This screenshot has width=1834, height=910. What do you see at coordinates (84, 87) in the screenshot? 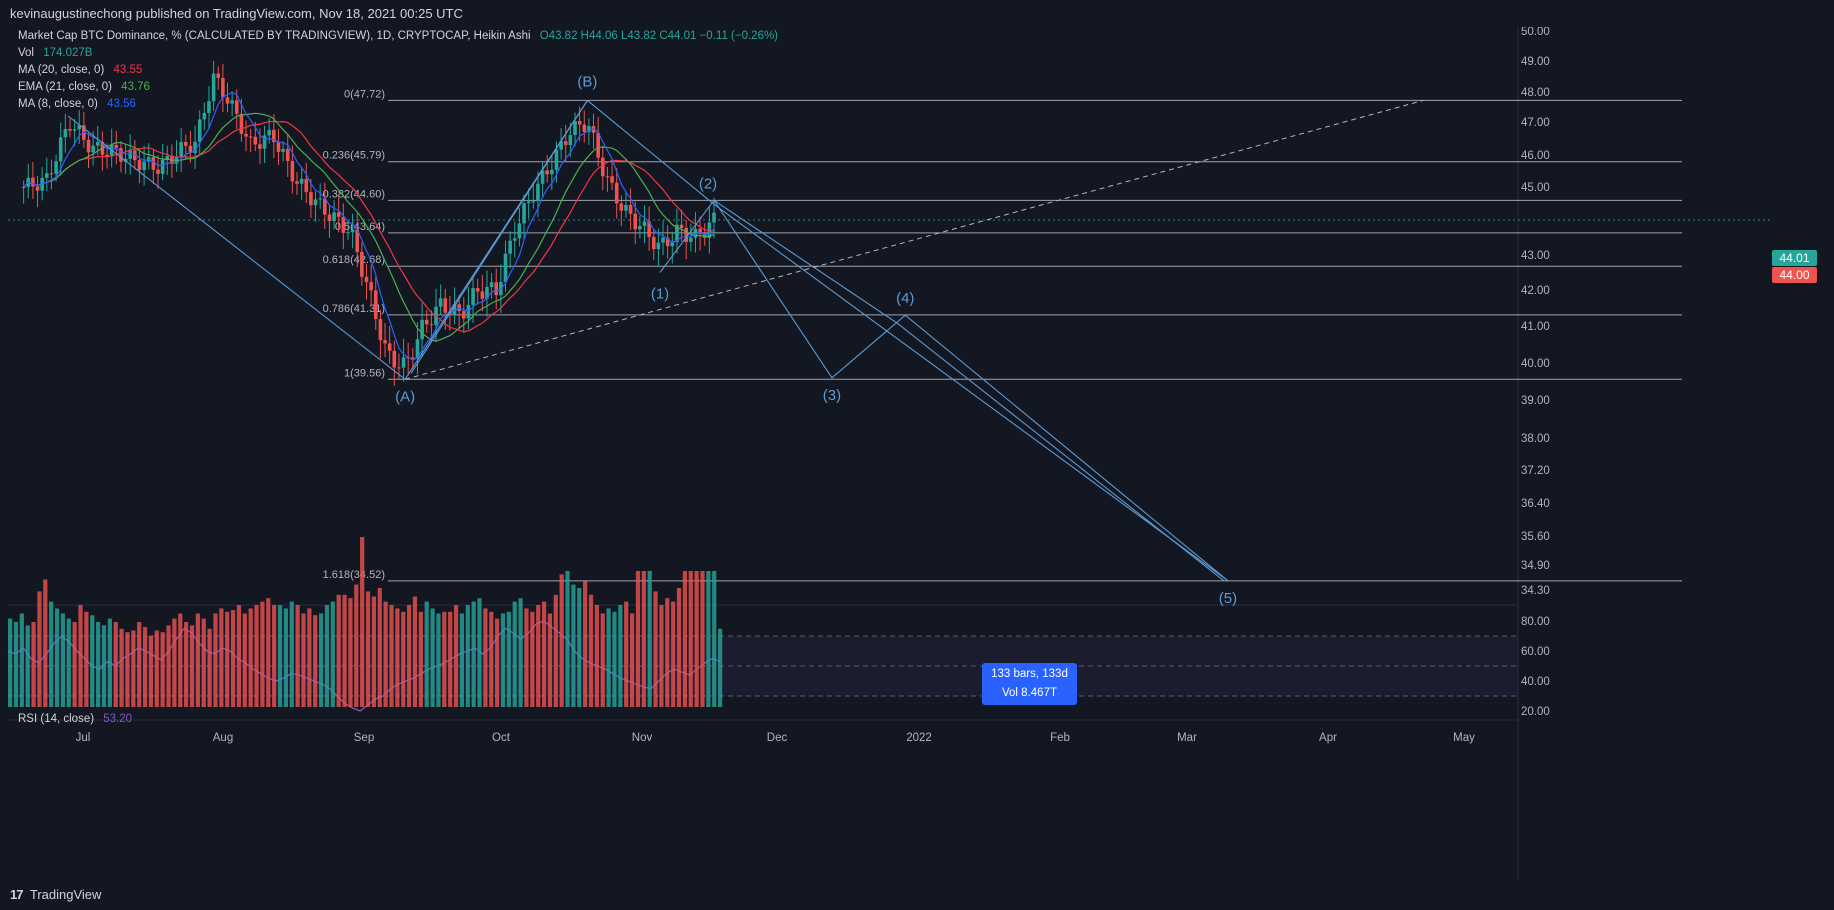
I see `legend-ema21: EMA (21, close, 0) 43.76` at bounding box center [84, 87].